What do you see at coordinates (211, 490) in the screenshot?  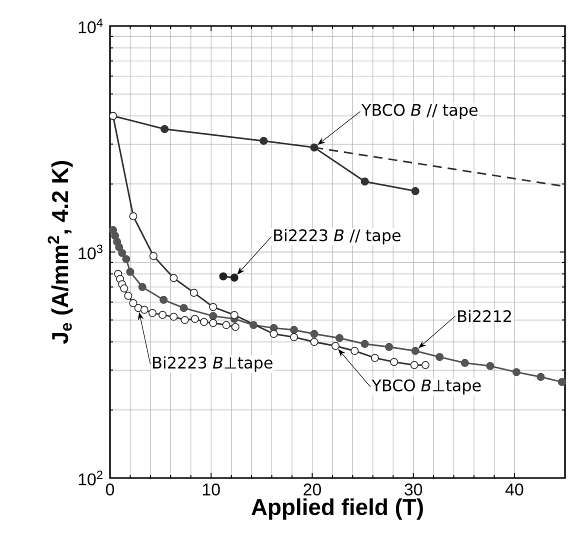 I see `x-tick-label: 10` at bounding box center [211, 490].